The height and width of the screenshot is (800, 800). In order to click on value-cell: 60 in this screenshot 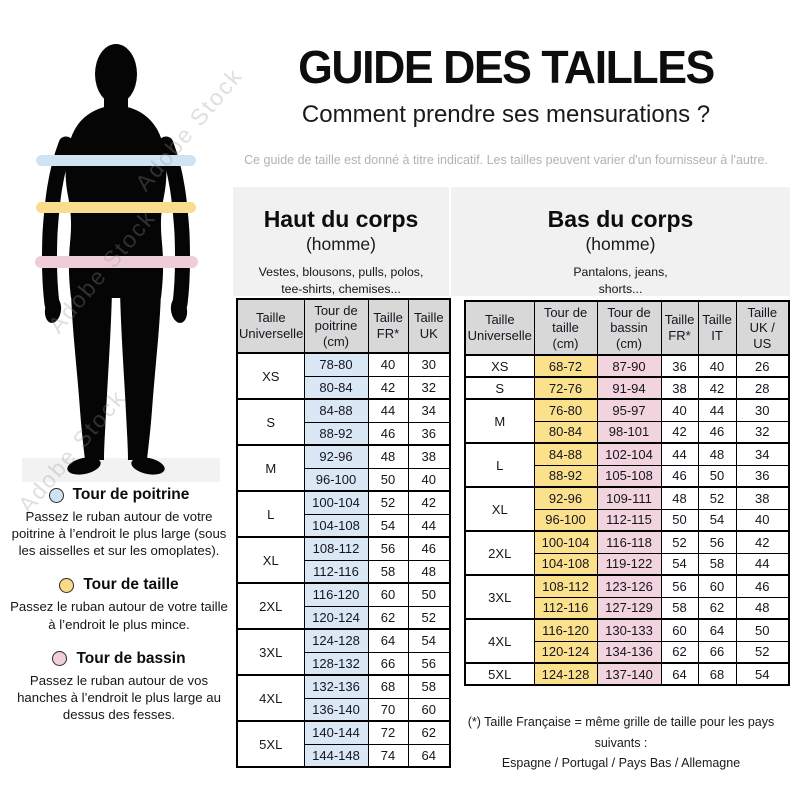, I will do `click(429, 709)`.